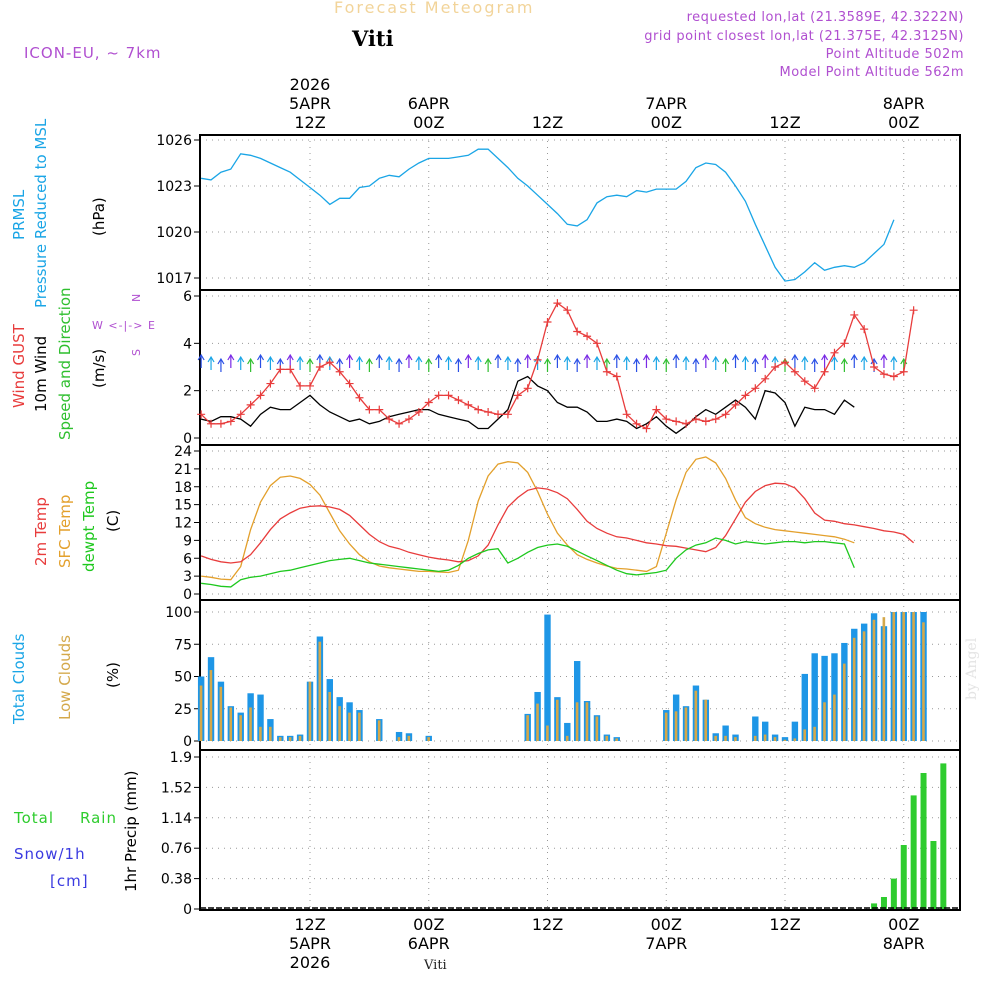 The image size is (1000, 1000). What do you see at coordinates (187, 559) in the screenshot?
I see `temperature-ytick-label: 6` at bounding box center [187, 559].